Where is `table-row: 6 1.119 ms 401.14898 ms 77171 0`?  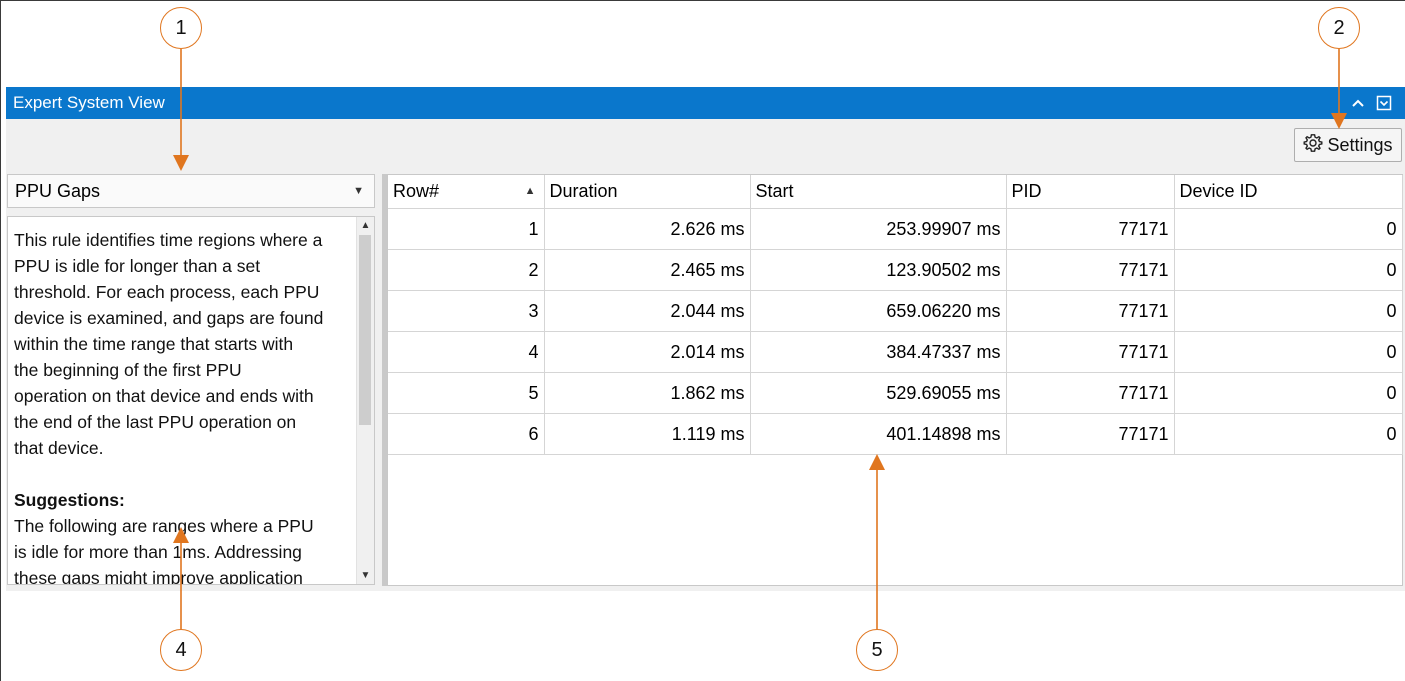
table-row: 6 1.119 ms 401.14898 ms 77171 0 is located at coordinates (895, 434).